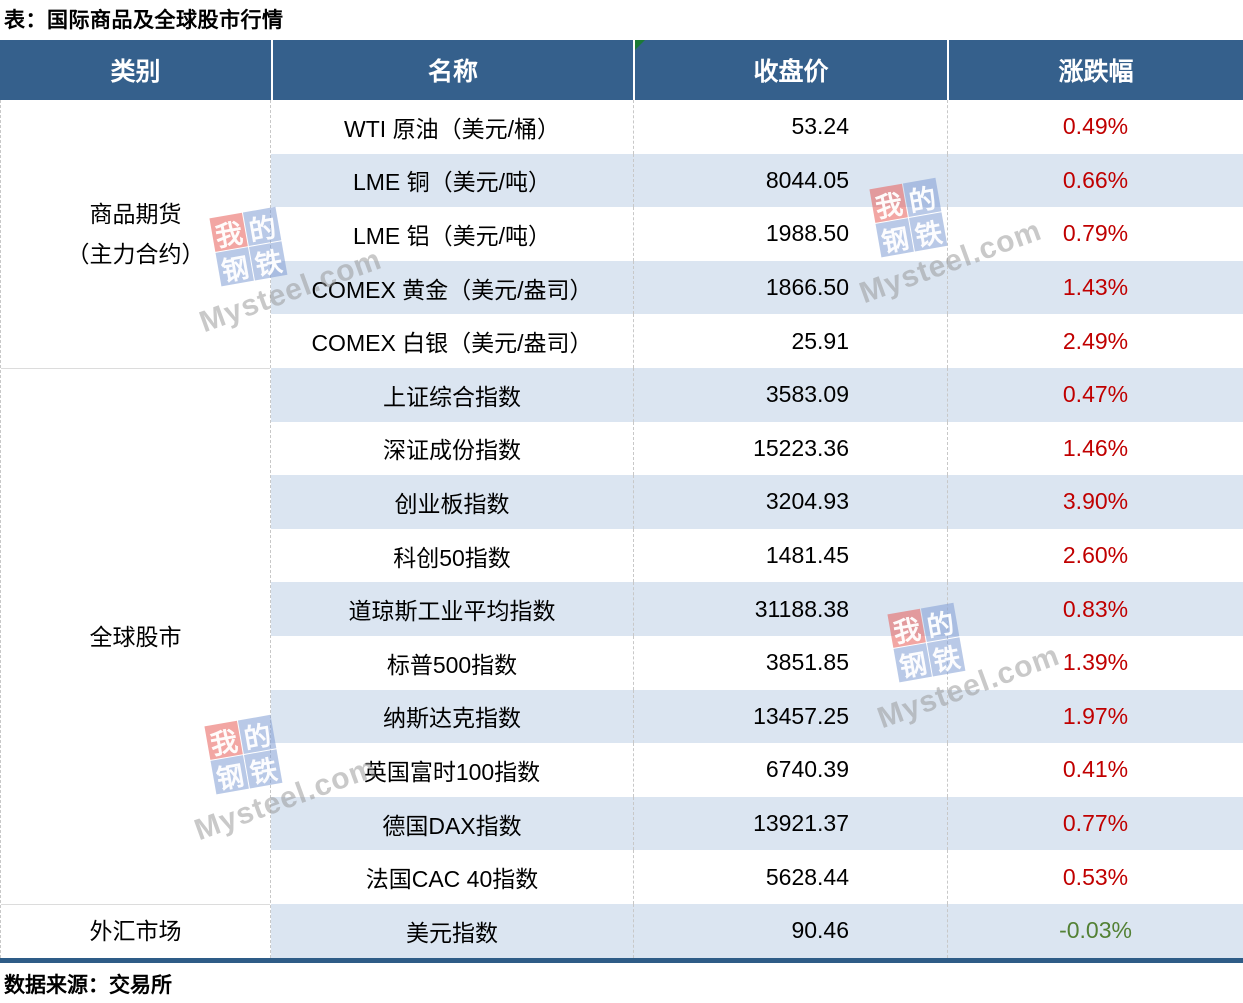 The width and height of the screenshot is (1243, 1003). What do you see at coordinates (1095, 770) in the screenshot?
I see `change-percent-value: 0.41%` at bounding box center [1095, 770].